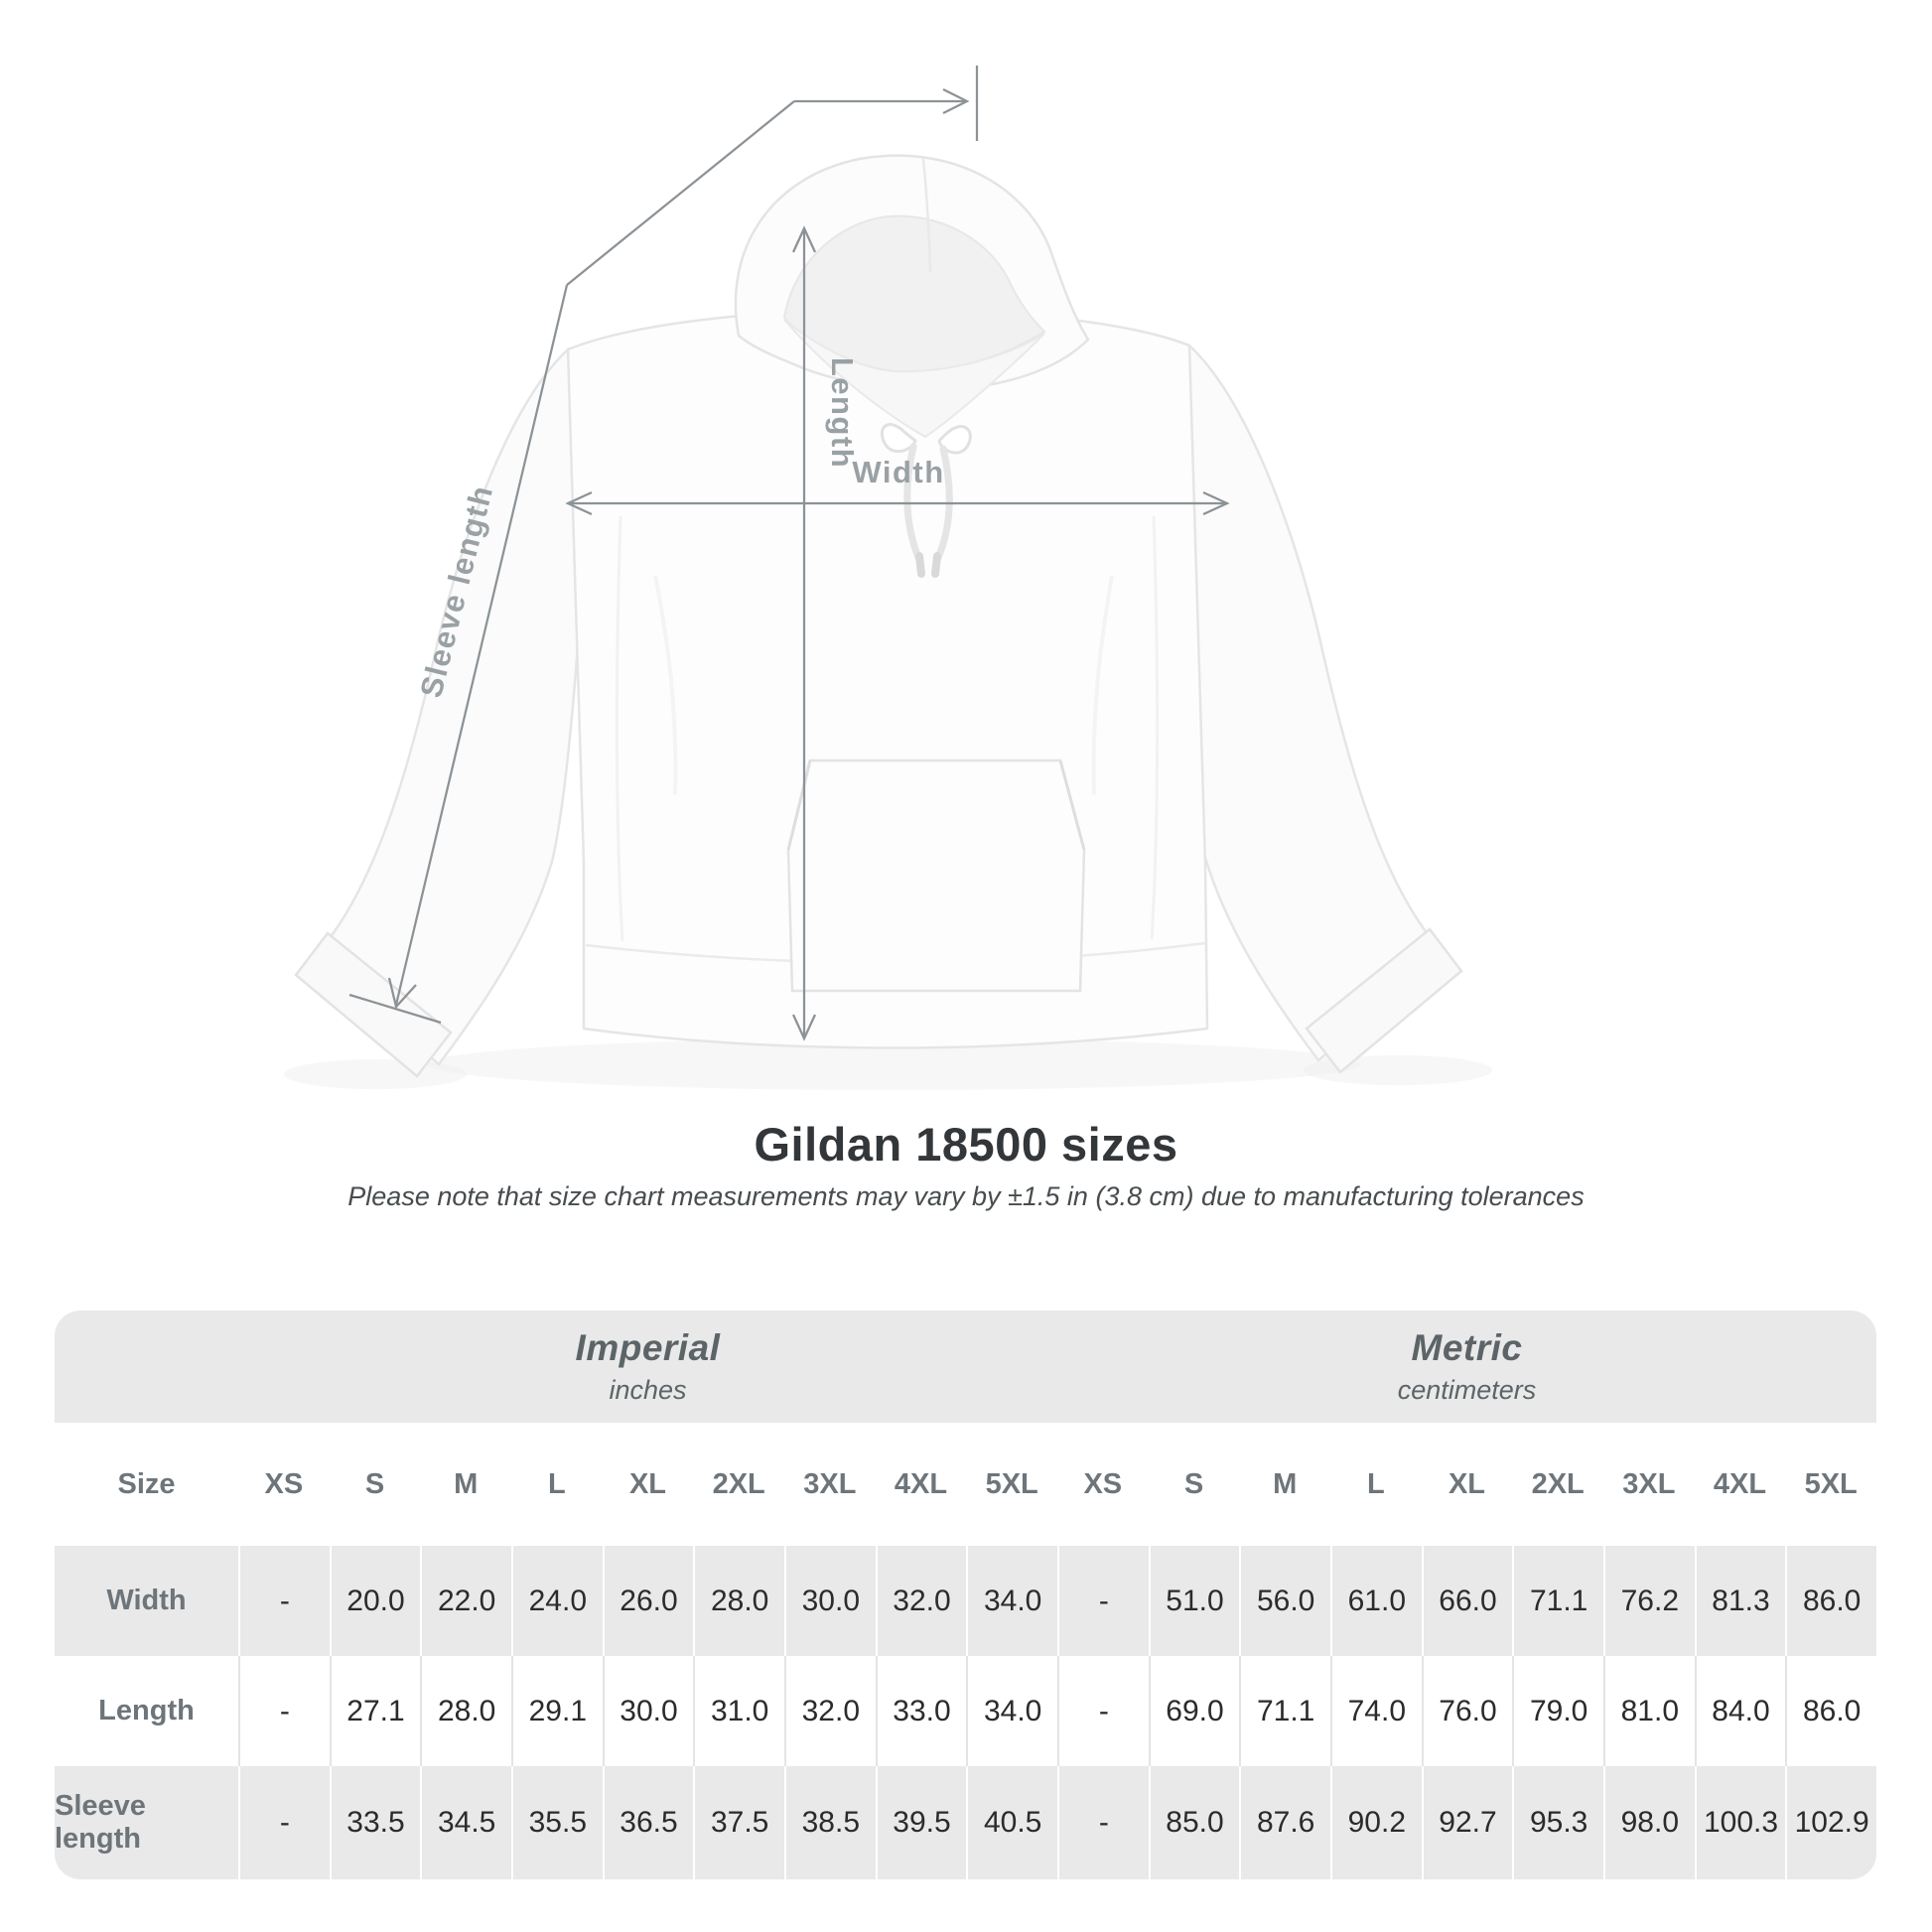  I want to click on length-label: Length, so click(842, 413).